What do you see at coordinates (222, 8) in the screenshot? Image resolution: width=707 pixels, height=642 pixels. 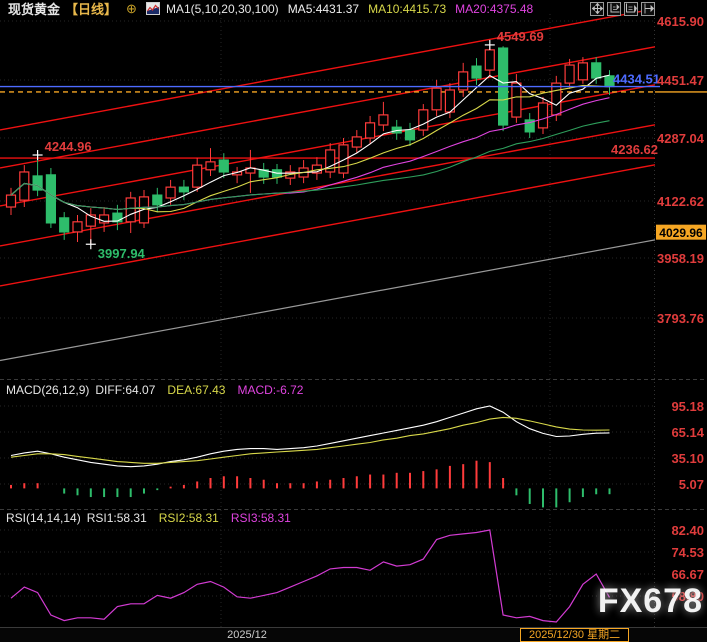 I see `ma-settings-label: MA1(5,10,20,30,100)` at bounding box center [222, 8].